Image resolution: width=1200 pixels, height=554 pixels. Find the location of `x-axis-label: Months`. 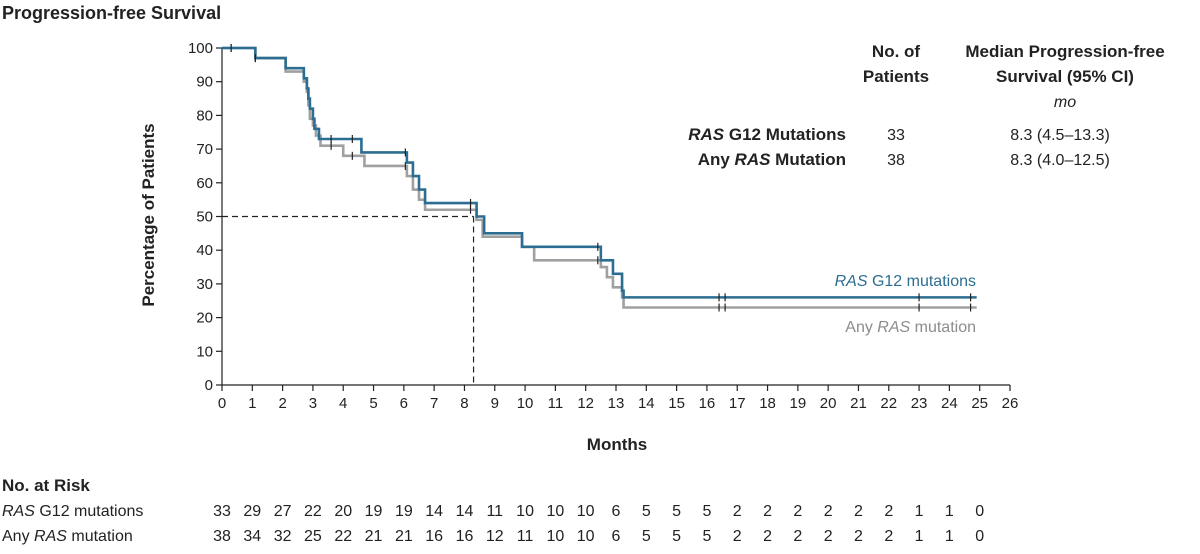

x-axis-label: Months is located at coordinates (617, 444).